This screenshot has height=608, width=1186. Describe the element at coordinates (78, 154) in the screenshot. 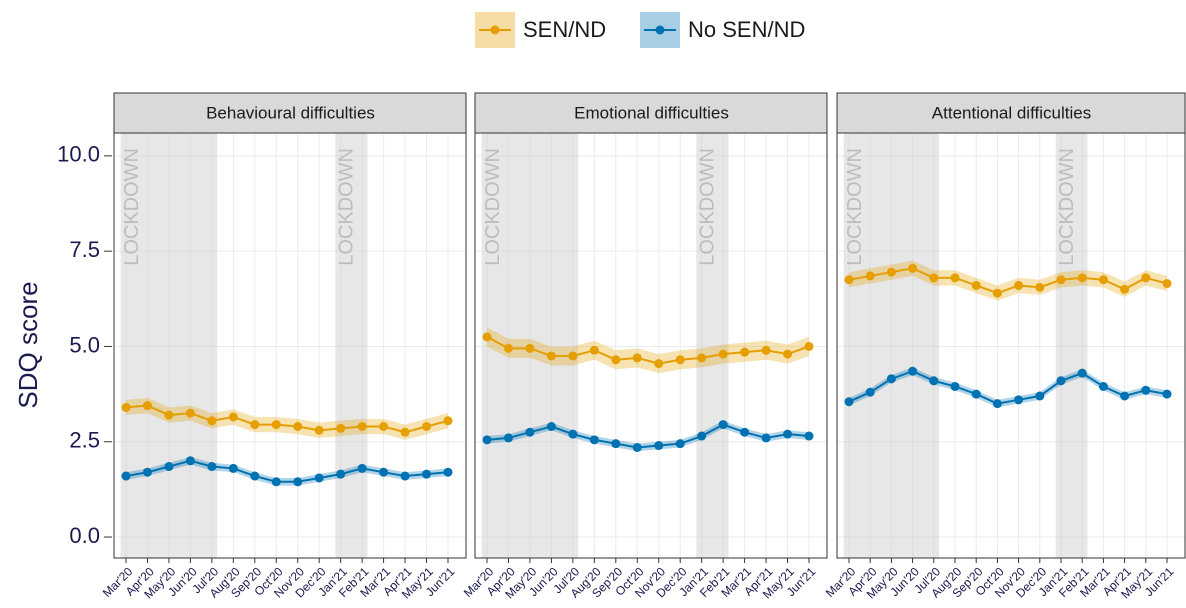

I see `y-tick-label: 10.0` at that location.